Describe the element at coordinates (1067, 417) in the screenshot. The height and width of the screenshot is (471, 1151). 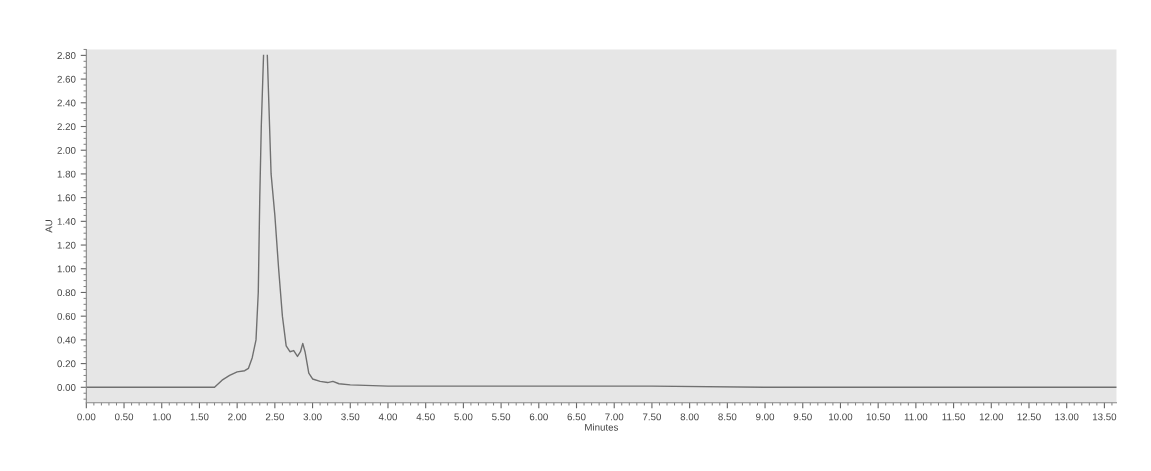
I see `x-tick-label: 13.00` at that location.